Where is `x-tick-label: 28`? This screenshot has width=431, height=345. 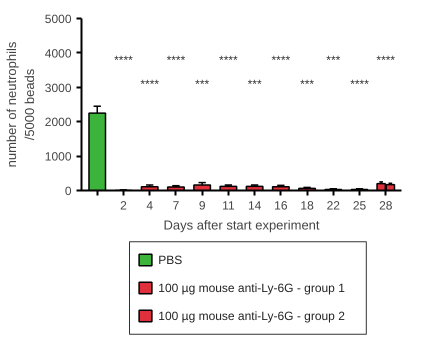
x-tick-label: 28 is located at coordinates (386, 205).